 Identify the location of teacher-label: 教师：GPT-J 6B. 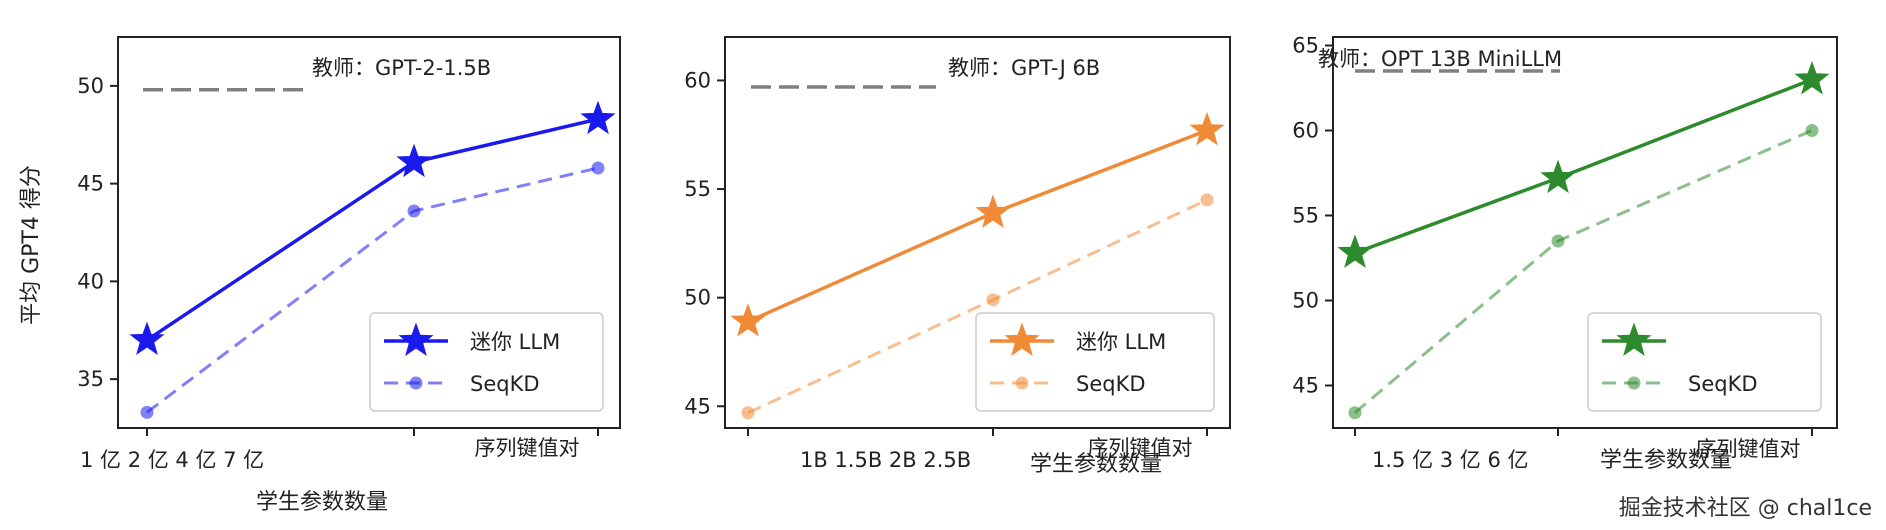
(1024, 68).